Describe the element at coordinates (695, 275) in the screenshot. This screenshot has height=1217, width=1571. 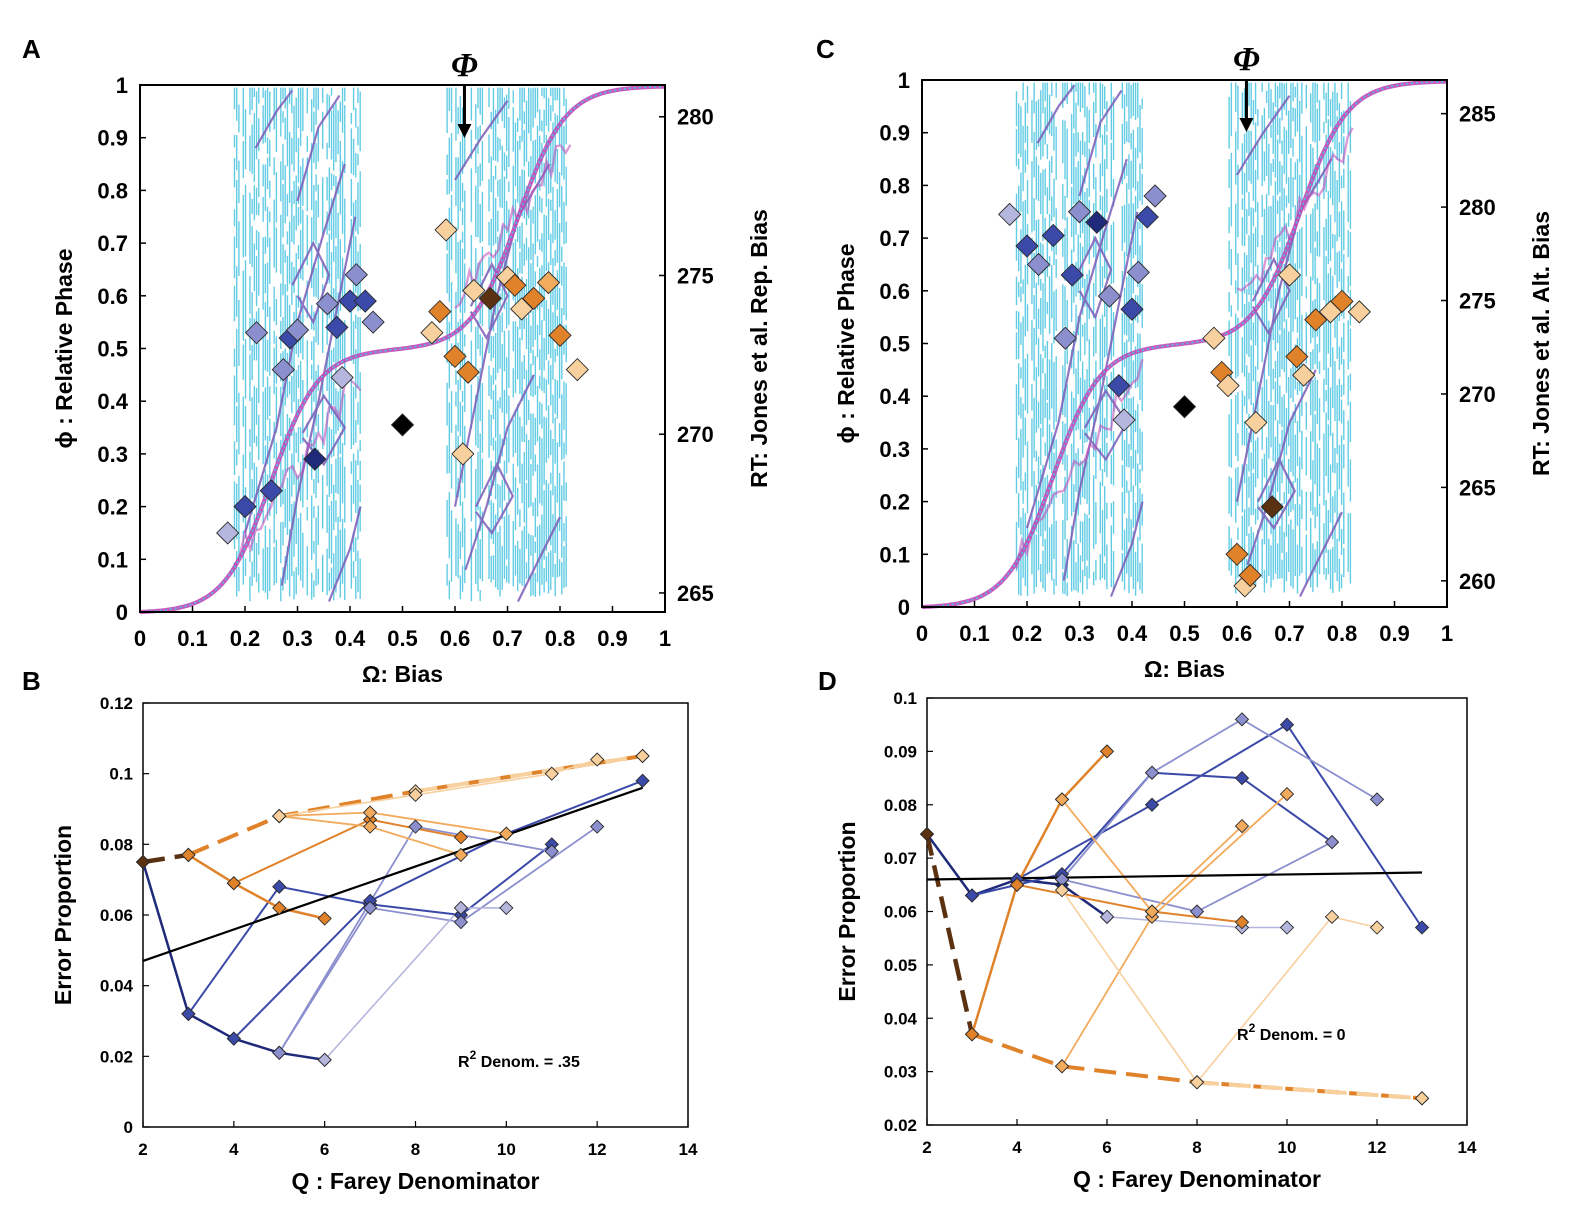
I see `right-tick-label: 275` at that location.